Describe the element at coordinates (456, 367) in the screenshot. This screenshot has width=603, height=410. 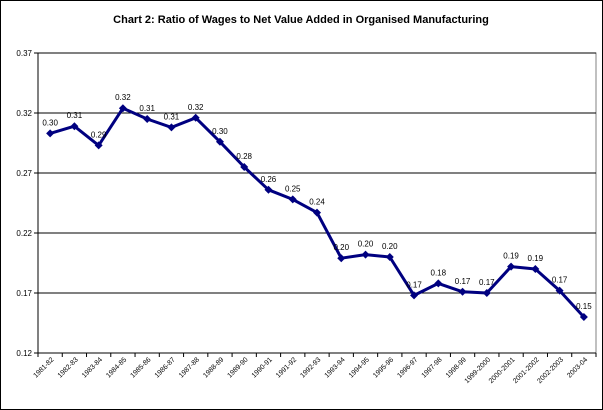
I see `x-tick-label: 1998-99` at that location.